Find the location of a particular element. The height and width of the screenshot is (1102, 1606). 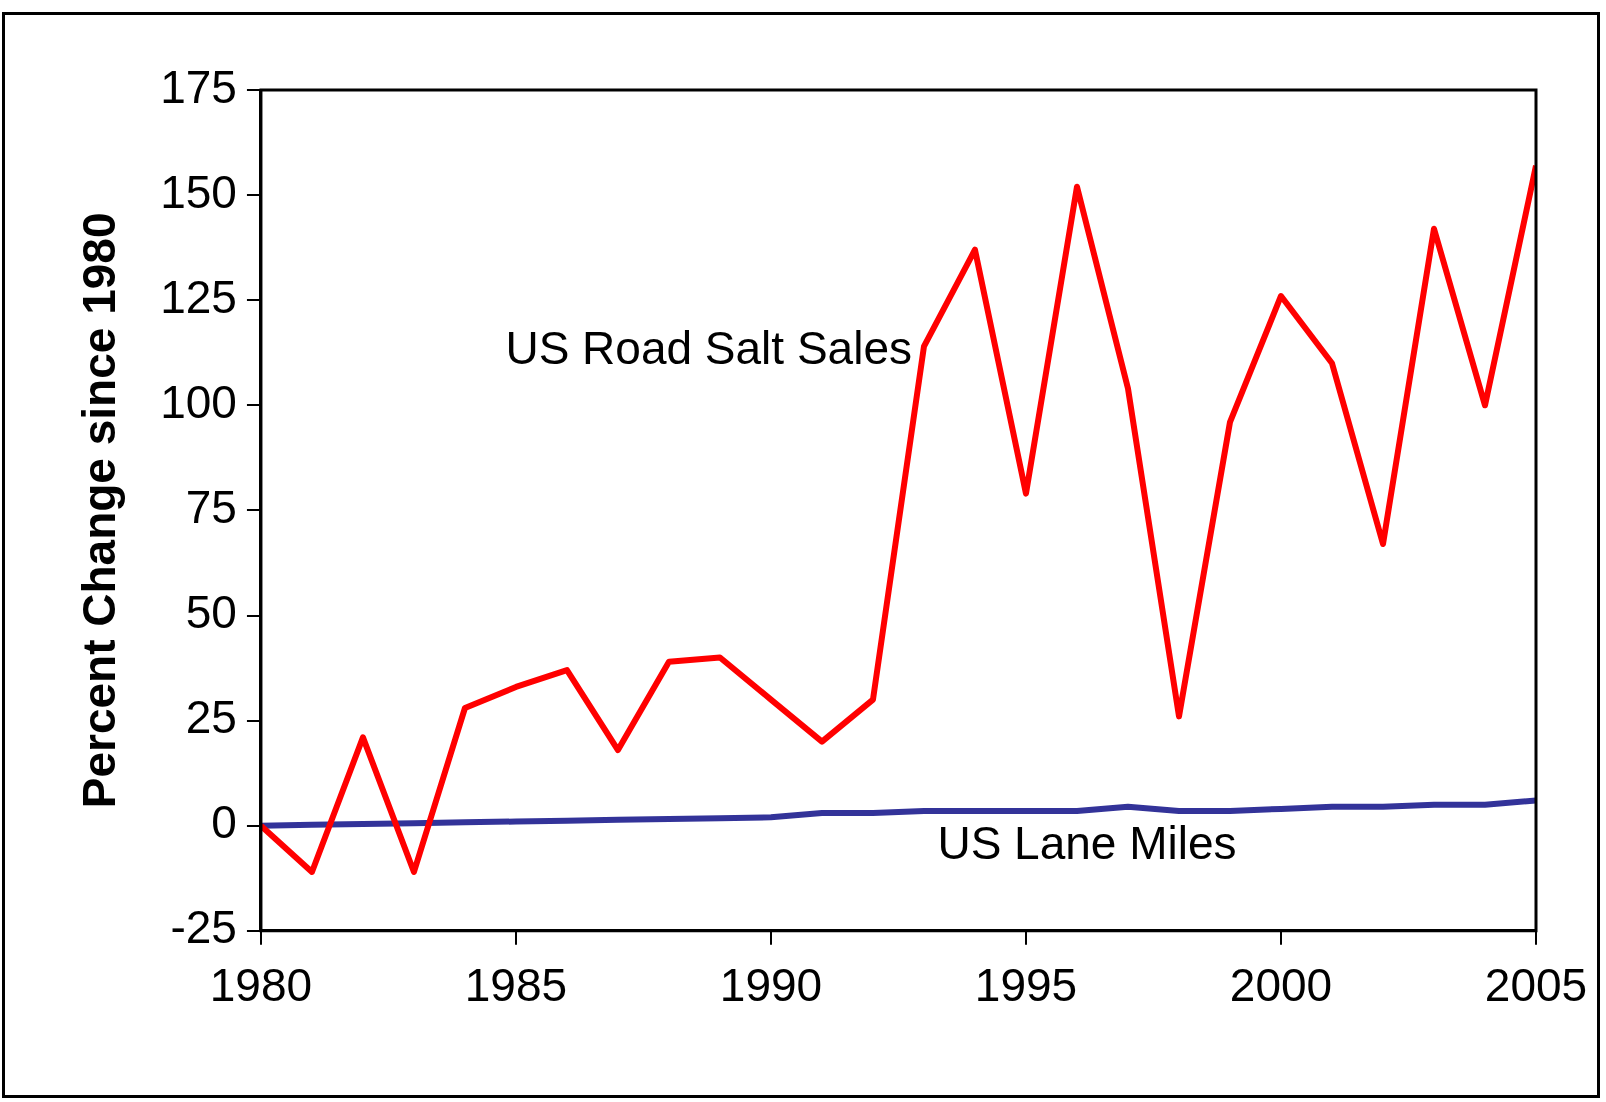

series-label: US Lane Miles is located at coordinates (1087, 842).